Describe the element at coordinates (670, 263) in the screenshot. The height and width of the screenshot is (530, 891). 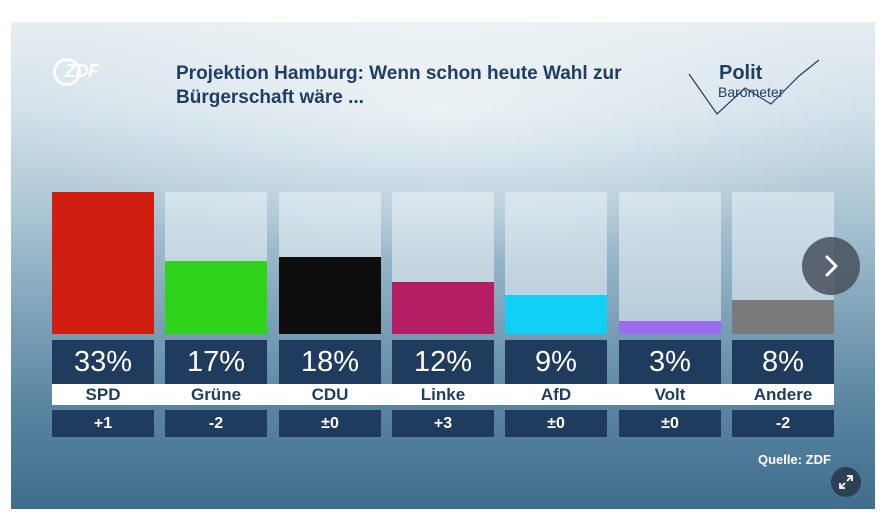
I see `bar-track-volt` at that location.